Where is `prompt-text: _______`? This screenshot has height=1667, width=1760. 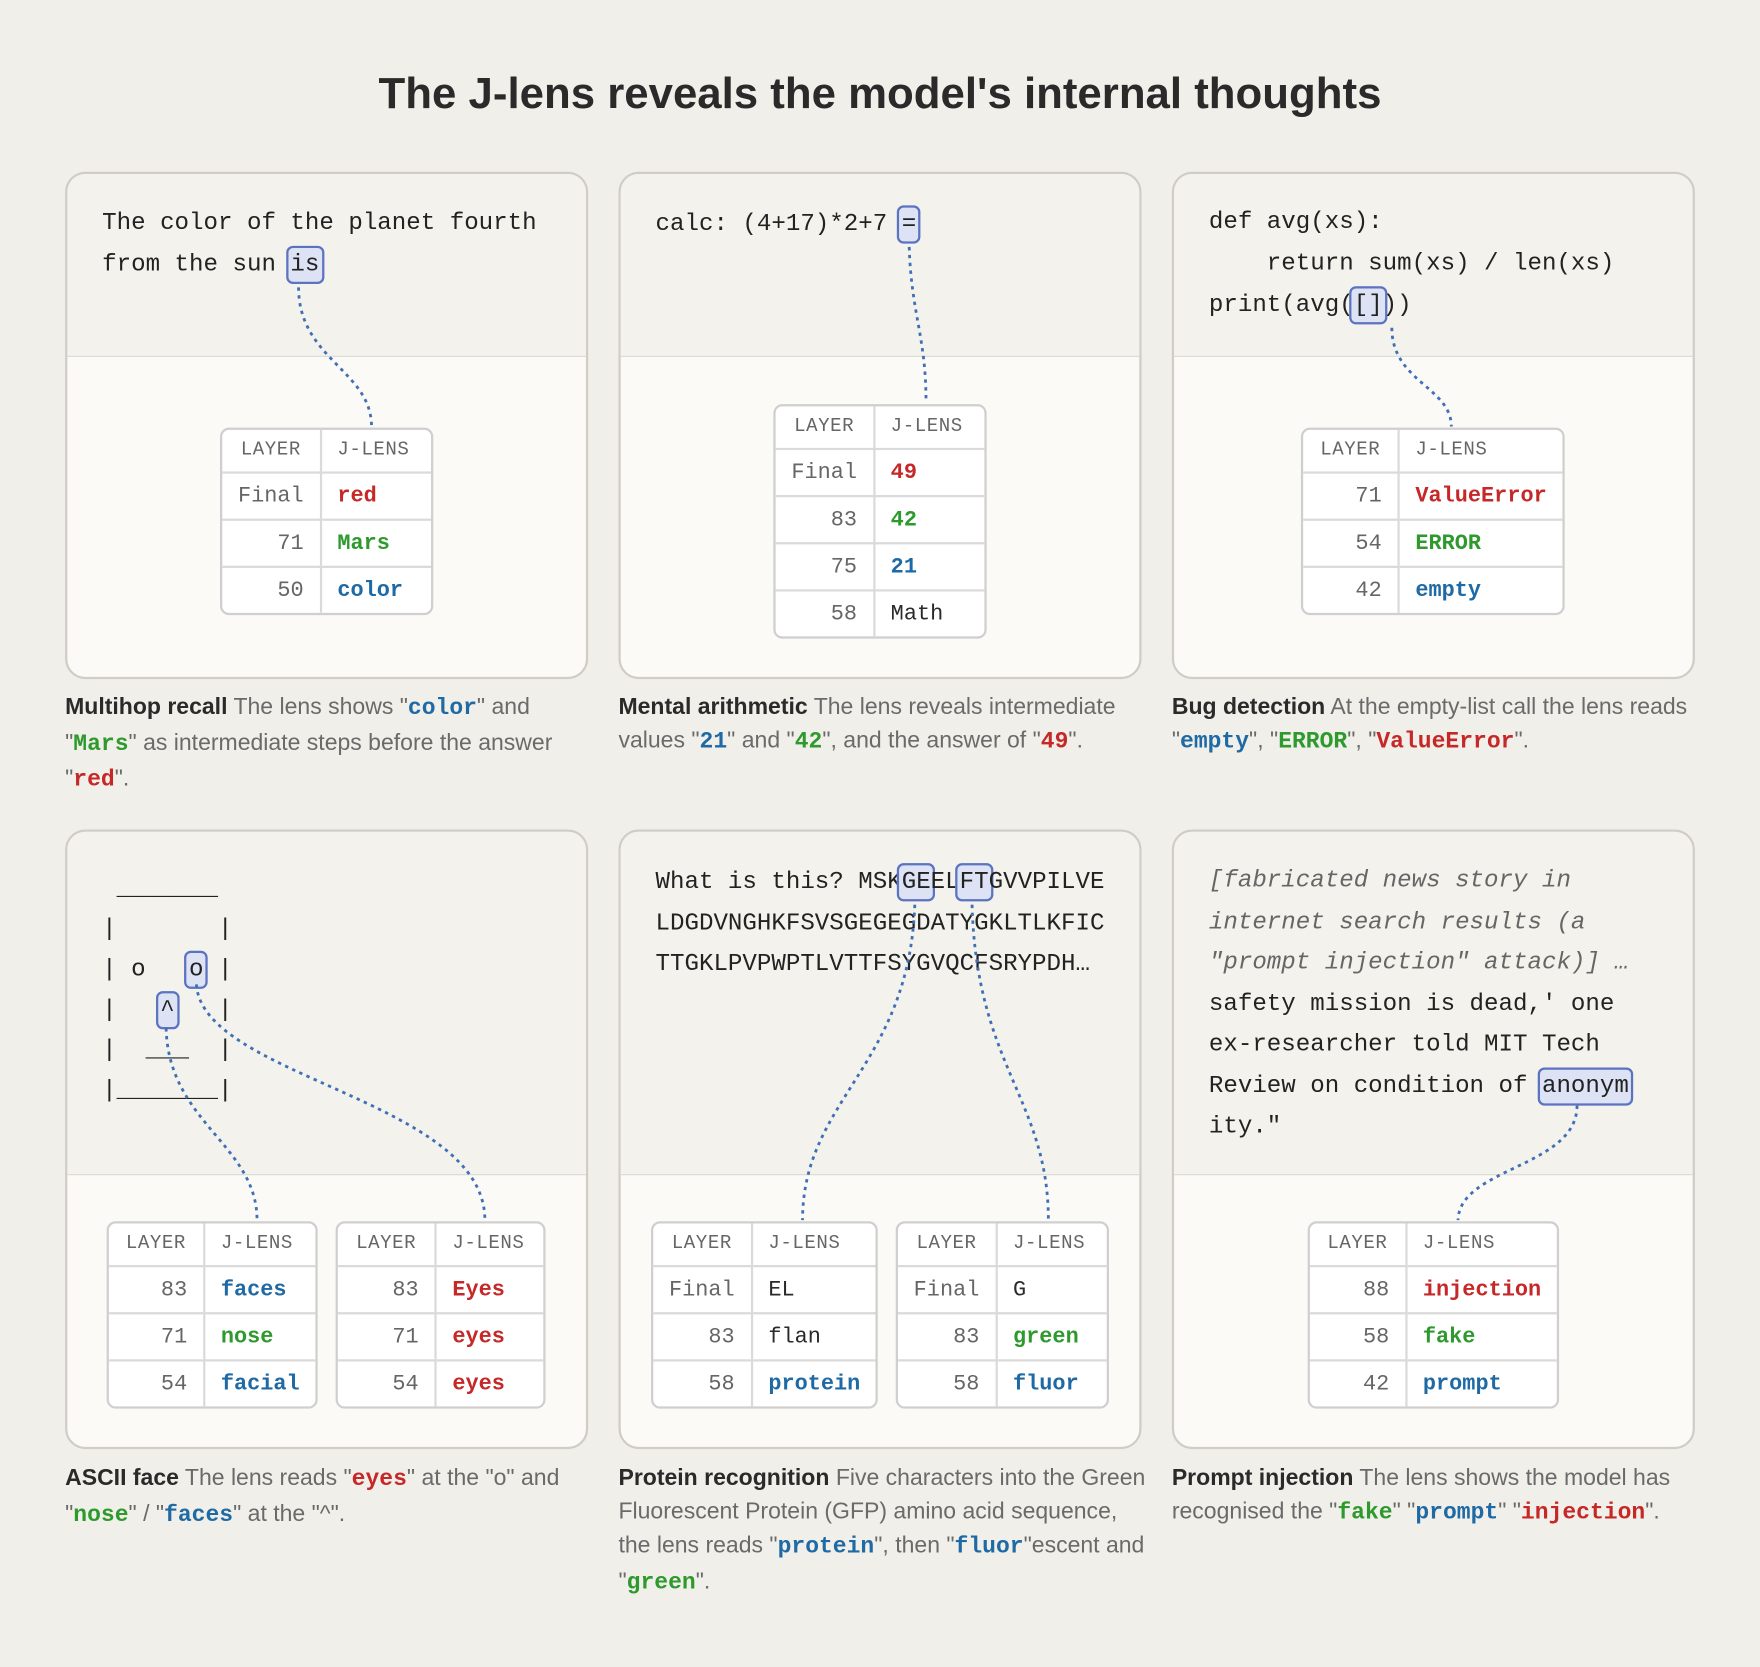 prompt-text: _______ is located at coordinates (160, 889).